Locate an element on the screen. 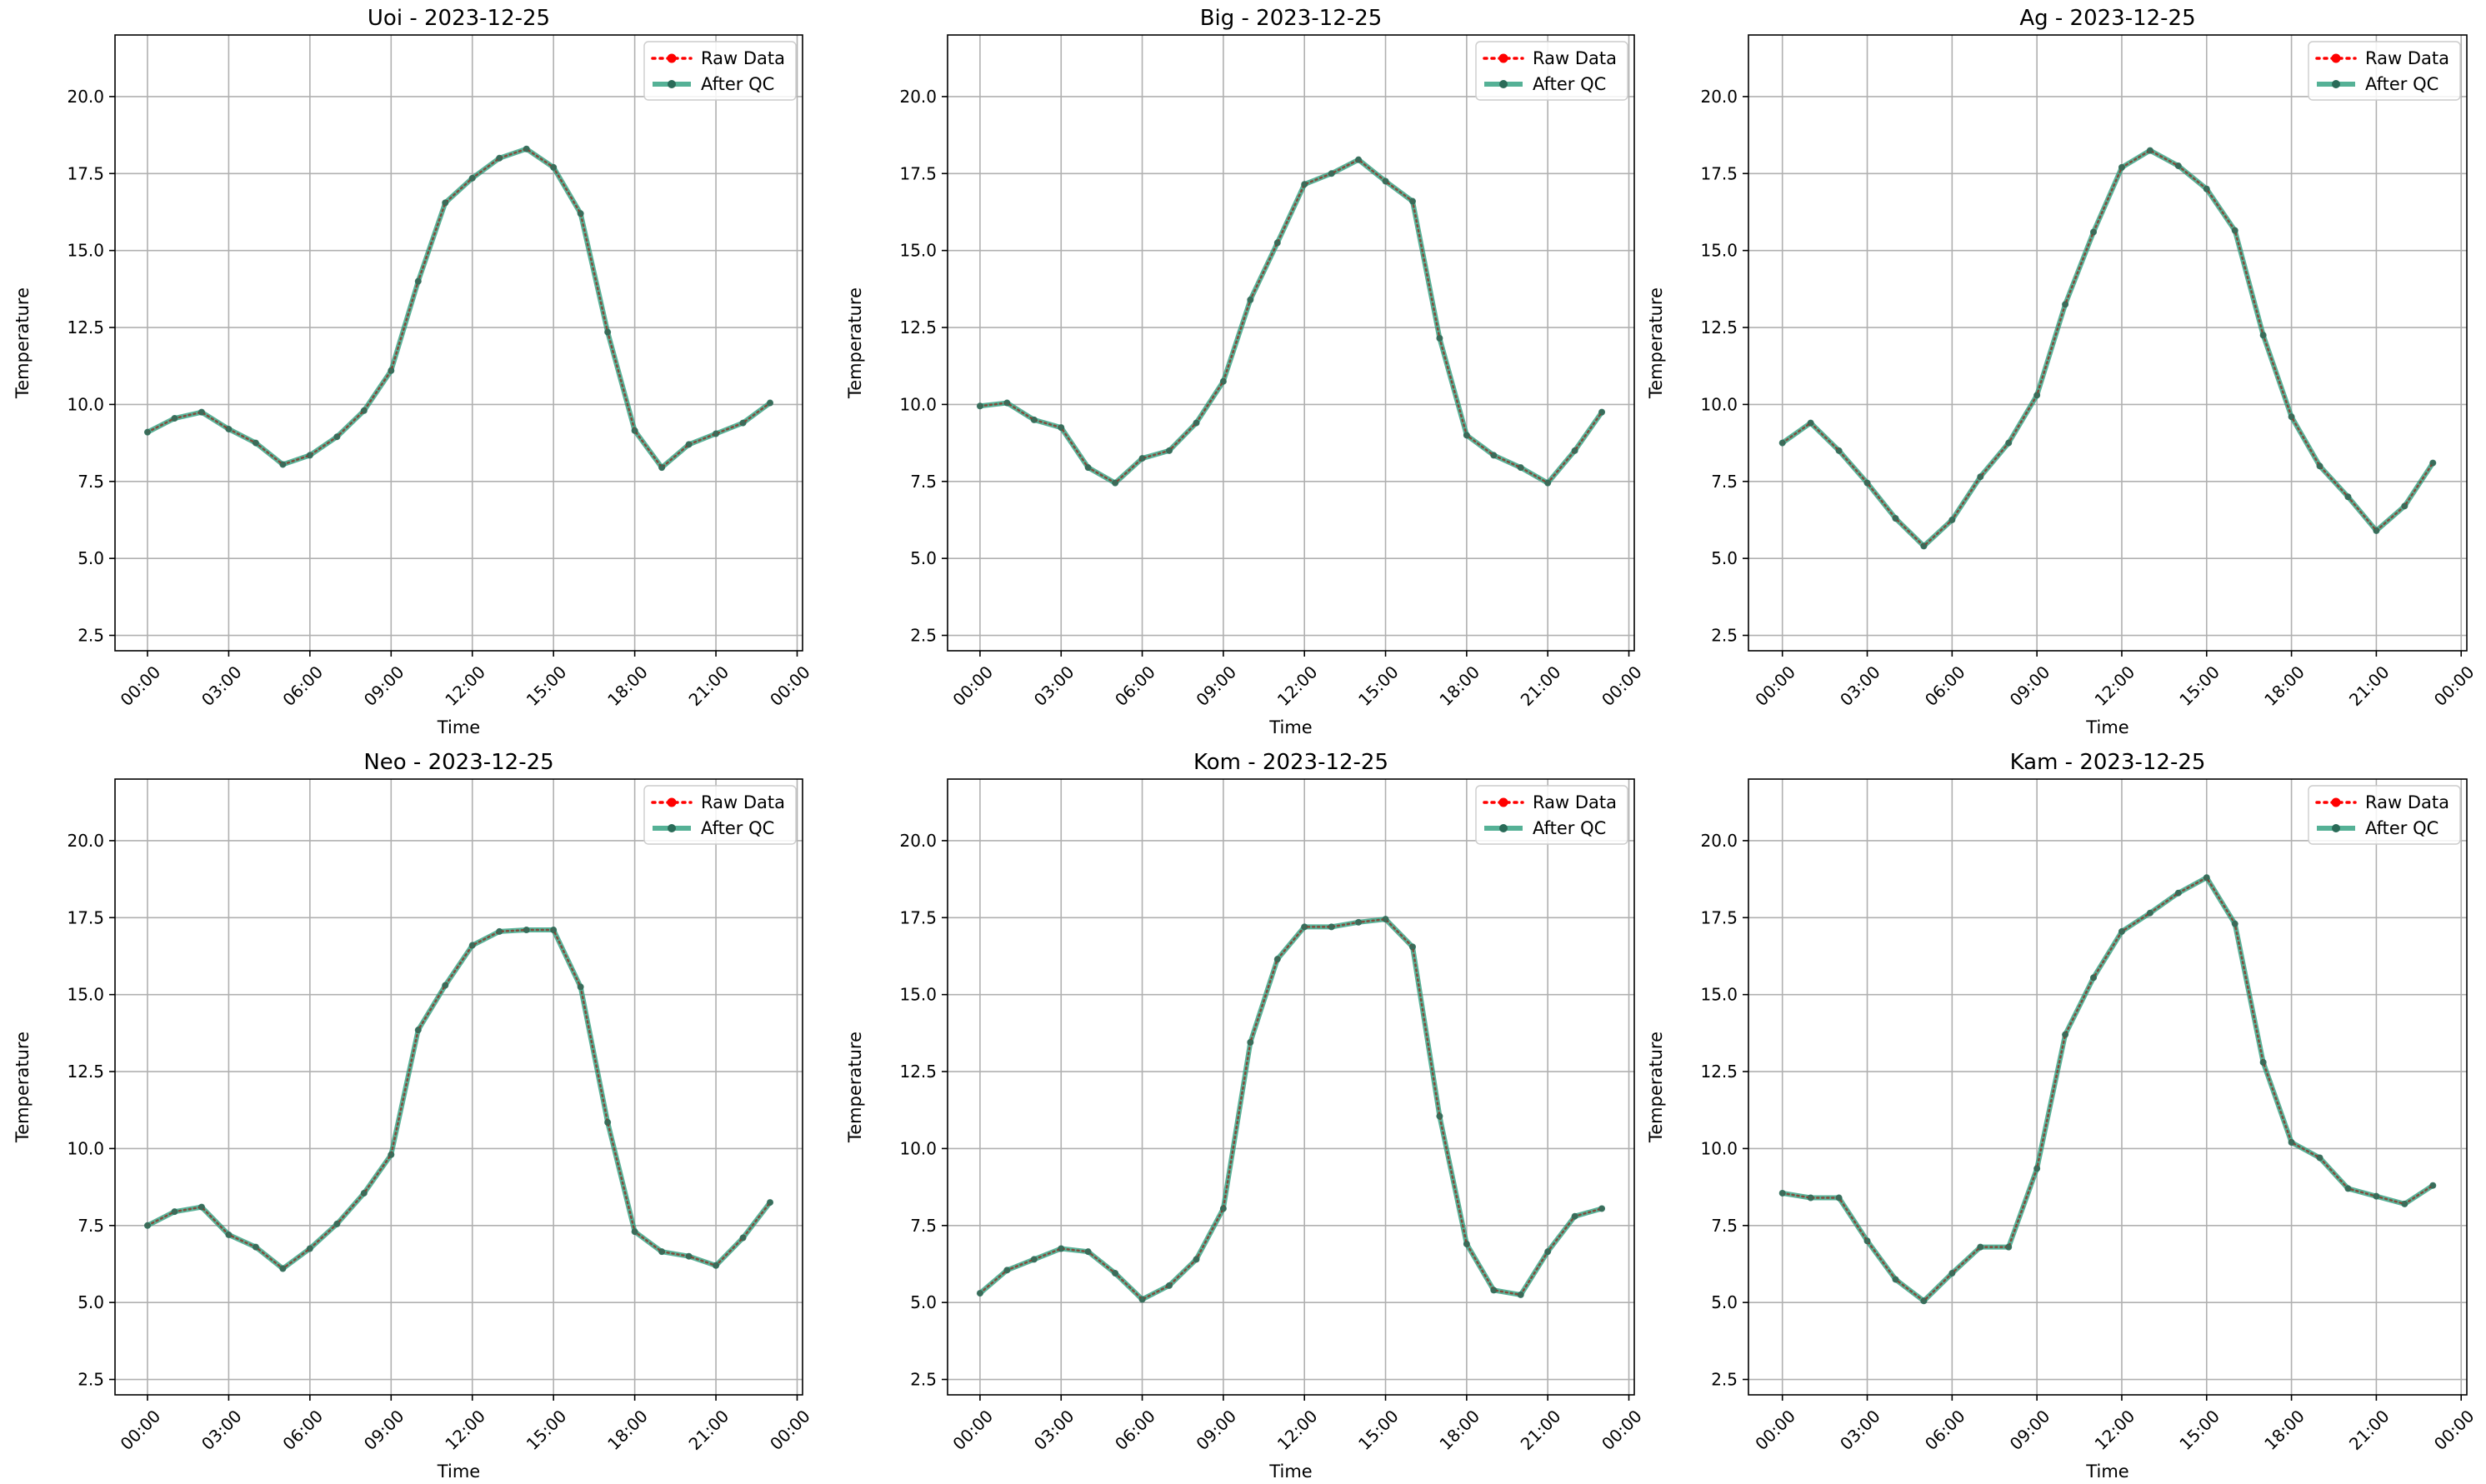 Image resolution: width=2486 pixels, height=1484 pixels. subplot-title: Neo - 2023-12-25 is located at coordinates (458, 762).